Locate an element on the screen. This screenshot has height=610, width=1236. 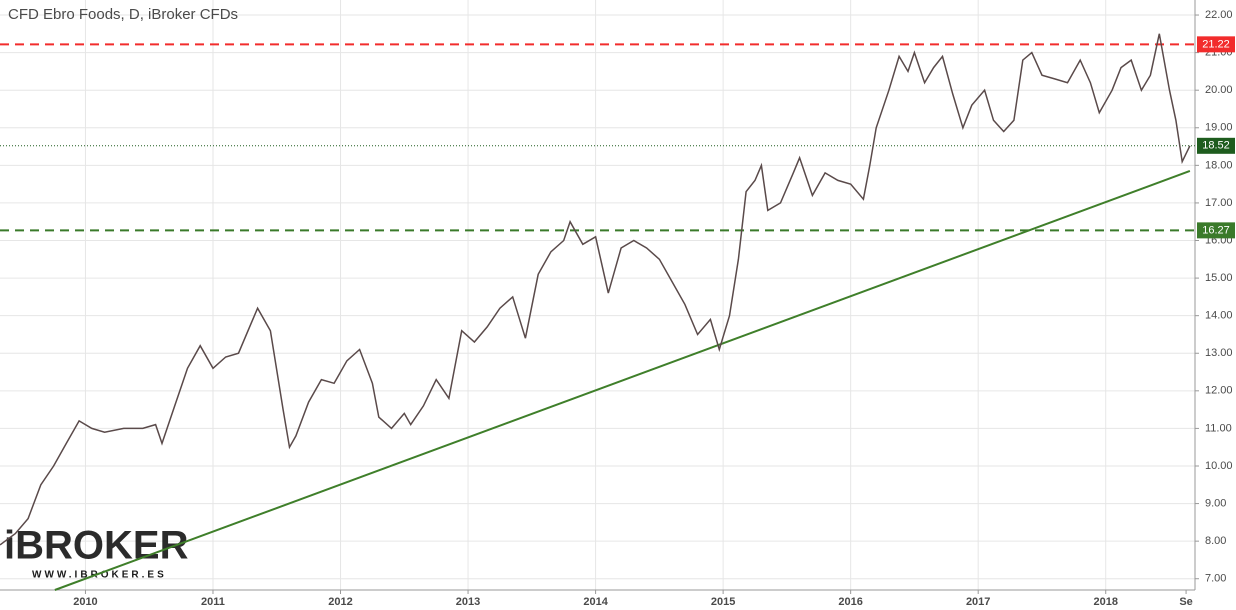
y-tick-label: 10.00 is located at coordinates (1219, 466).